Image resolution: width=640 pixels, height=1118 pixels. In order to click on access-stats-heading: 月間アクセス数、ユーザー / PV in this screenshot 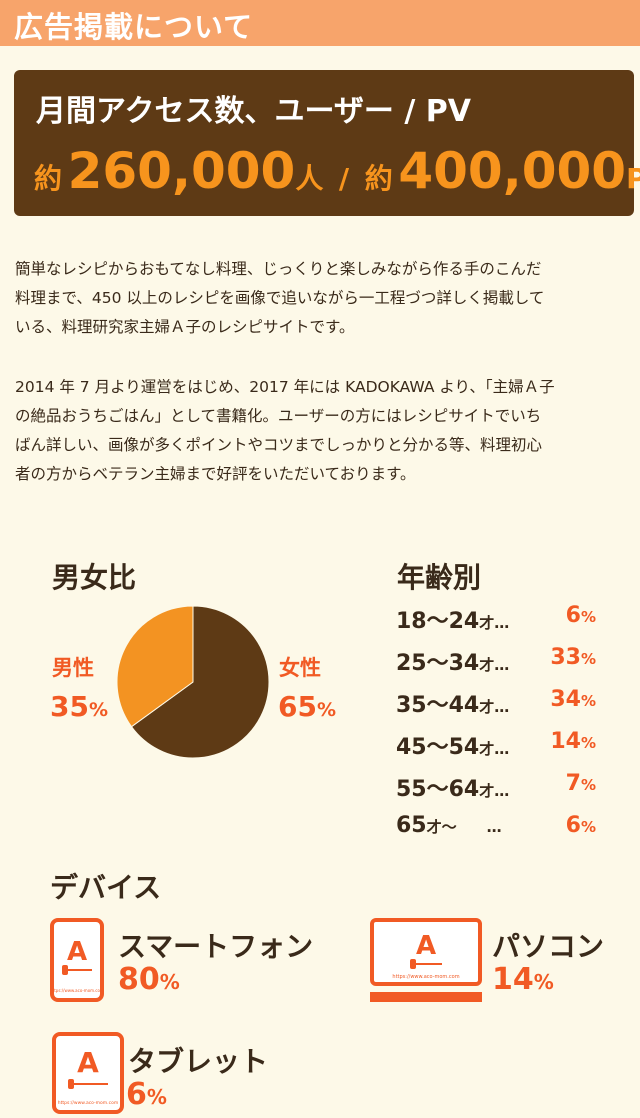, I will do `click(253, 111)`.